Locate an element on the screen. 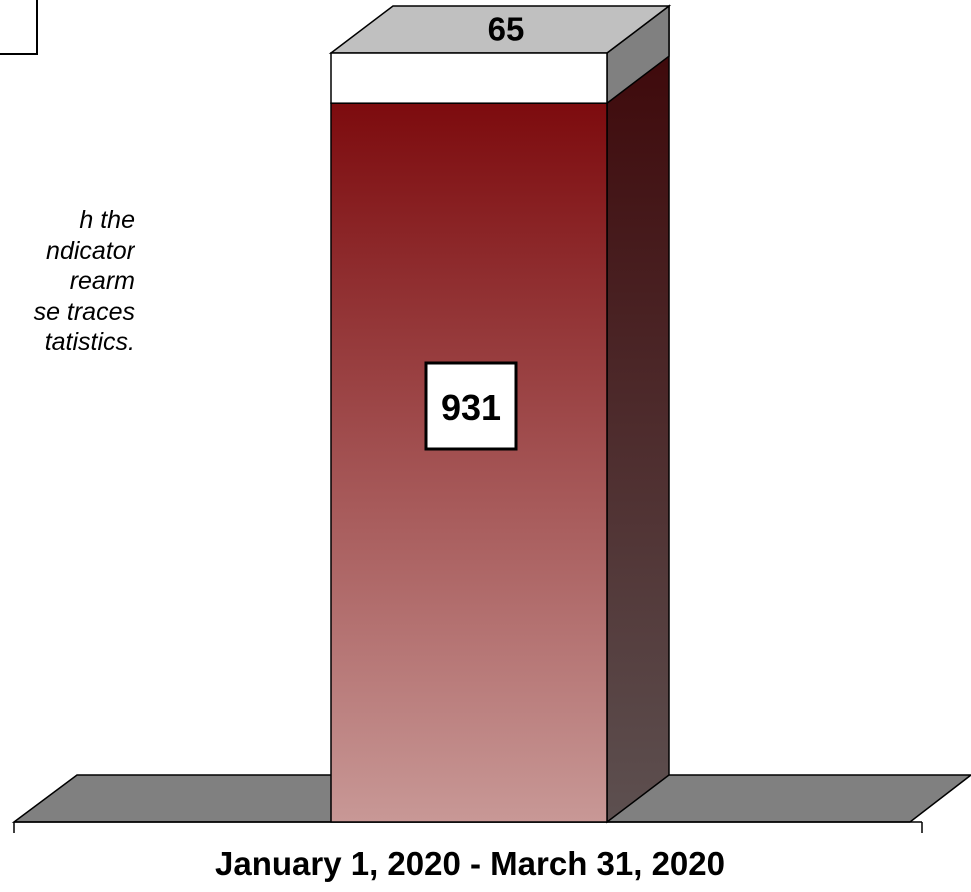  annotation-line: tatistics. is located at coordinates (89, 342).